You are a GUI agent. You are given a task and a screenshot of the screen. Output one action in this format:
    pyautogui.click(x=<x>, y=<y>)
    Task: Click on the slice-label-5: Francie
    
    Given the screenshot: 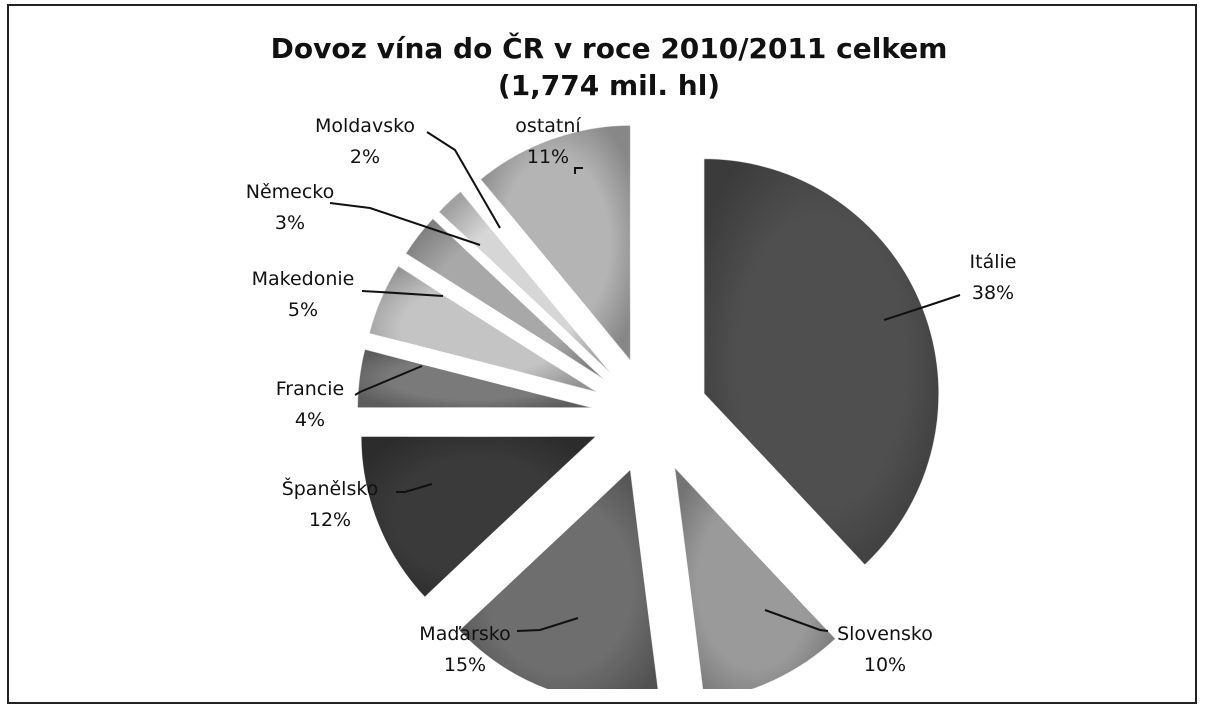 What is the action you would take?
    pyautogui.click(x=310, y=389)
    